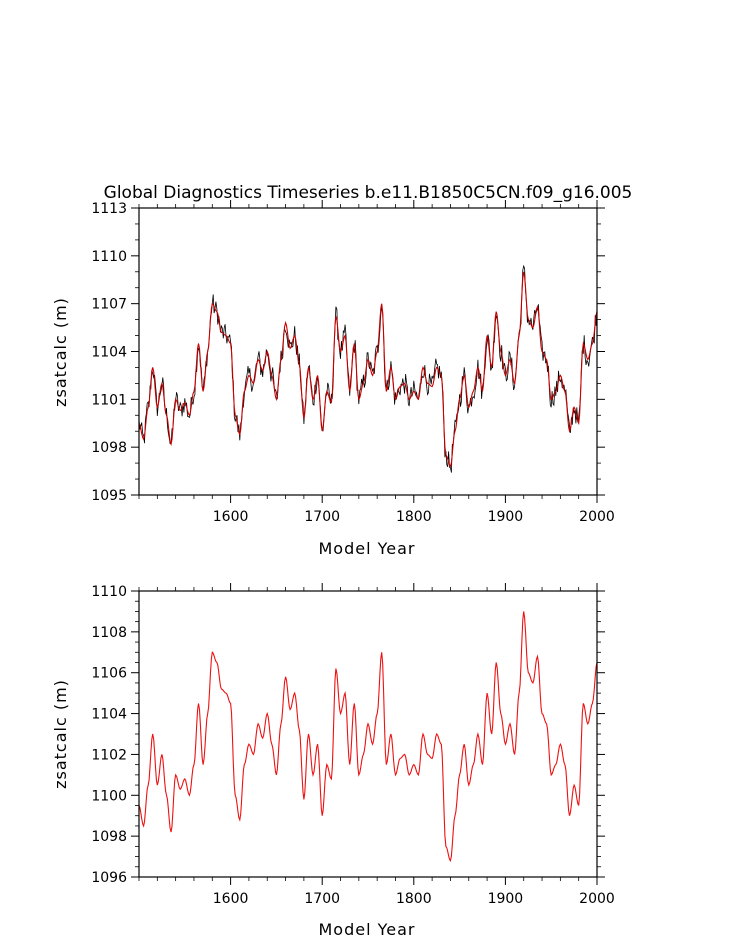 The width and height of the screenshot is (733, 945). I want to click on top-chart-x-tick-labels: 1600 1700 1800 1900 2000, so click(414, 517).